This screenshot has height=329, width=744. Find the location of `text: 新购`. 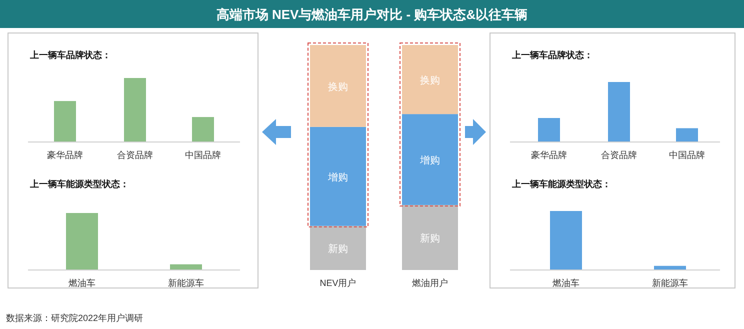

text: 新购 is located at coordinates (430, 238).